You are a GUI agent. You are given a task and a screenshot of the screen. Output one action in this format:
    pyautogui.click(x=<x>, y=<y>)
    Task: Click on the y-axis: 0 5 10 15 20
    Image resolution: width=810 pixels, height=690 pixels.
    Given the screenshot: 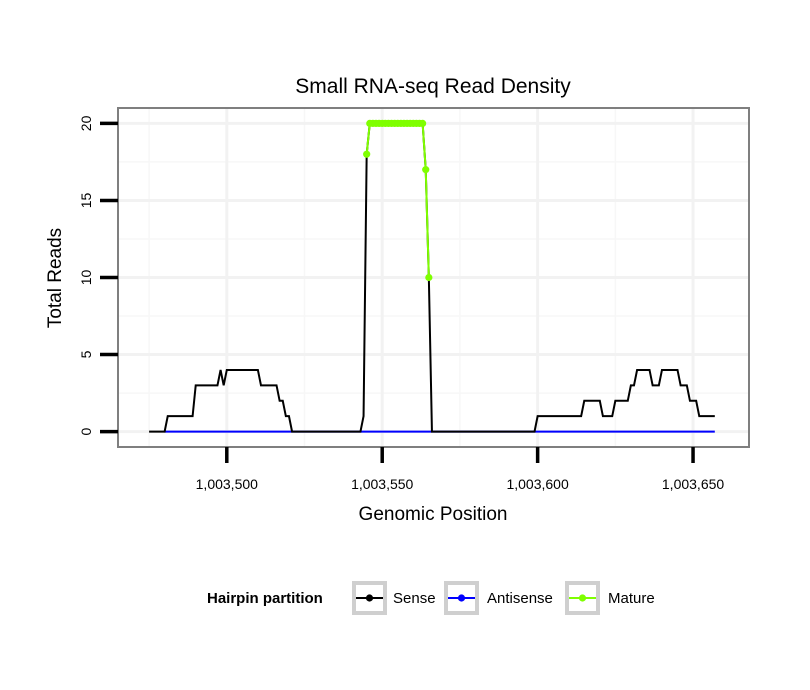 What is the action you would take?
    pyautogui.click(x=98, y=275)
    